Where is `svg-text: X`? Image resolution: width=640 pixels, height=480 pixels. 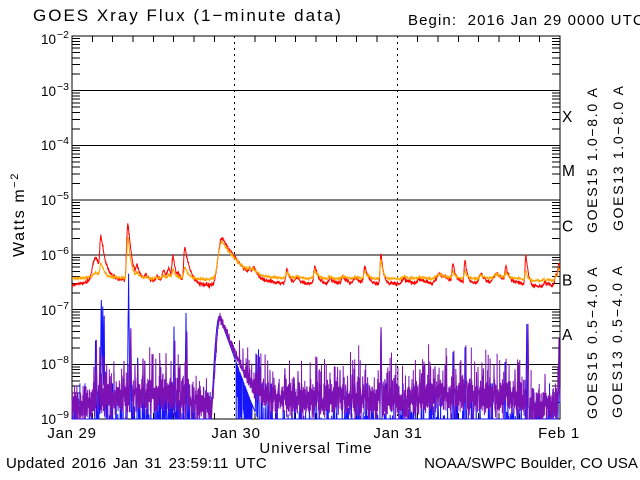
svg-text: X is located at coordinates (567, 117).